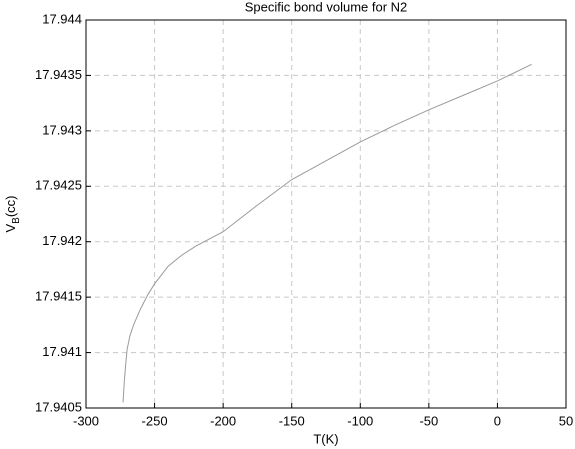  I want to click on y-tick-label: 17.941, so click(62, 351).